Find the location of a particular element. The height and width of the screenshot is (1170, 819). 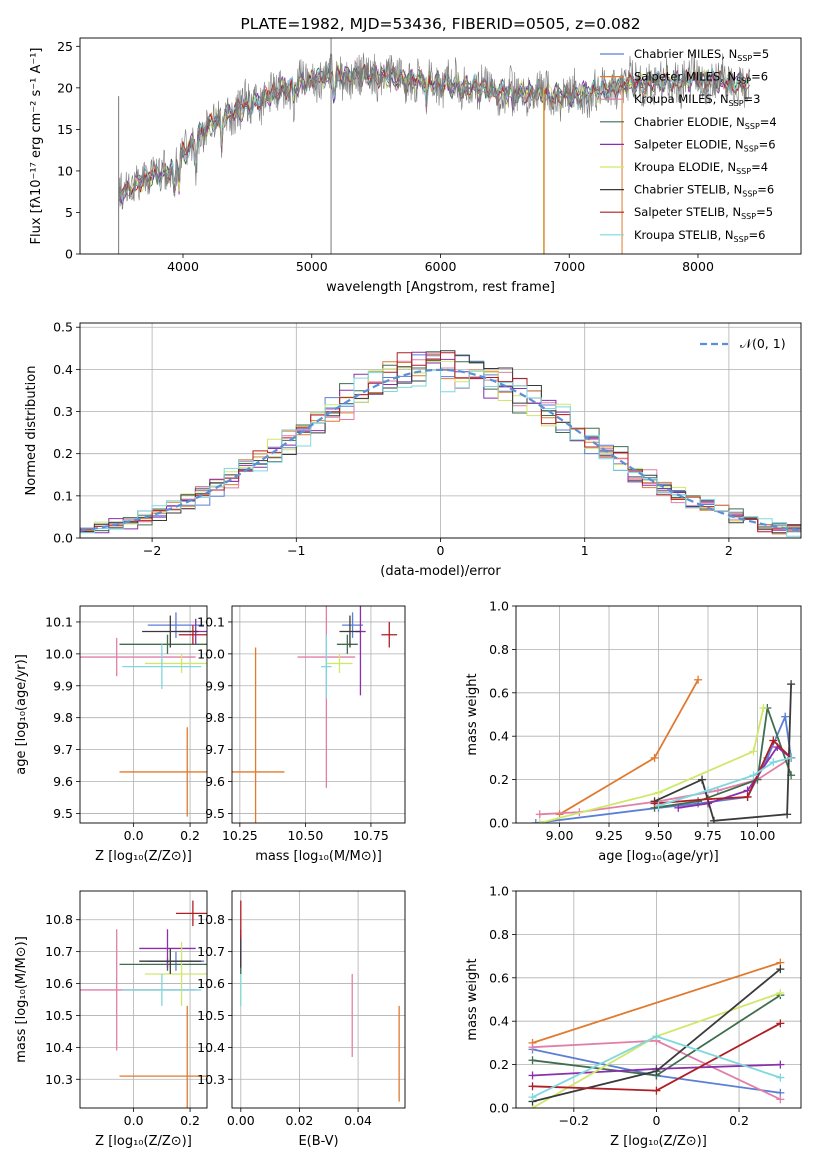

panel-weight-vs-z is located at coordinates (658, 999).